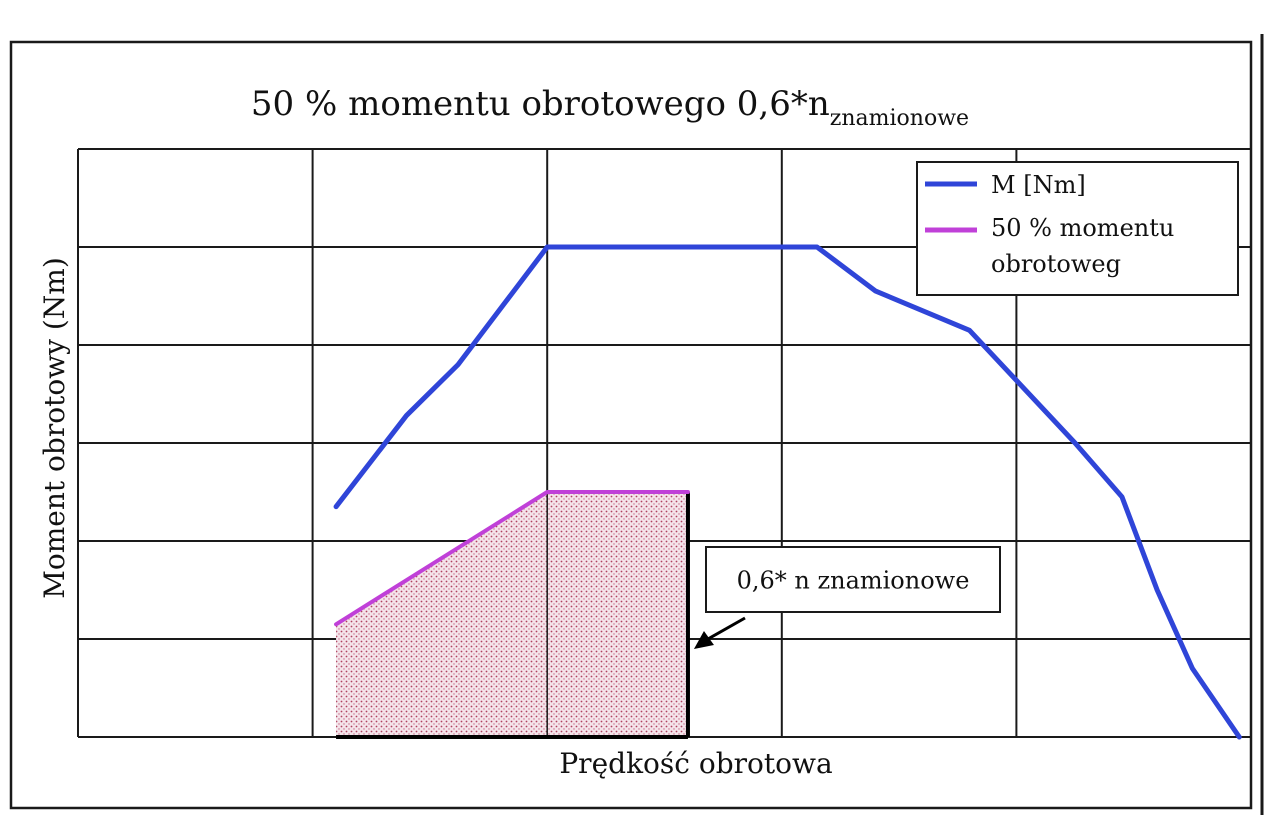  I want to click on chart-title-main: 50 % momentu obrotowego 0,6*n, so click(540, 104).